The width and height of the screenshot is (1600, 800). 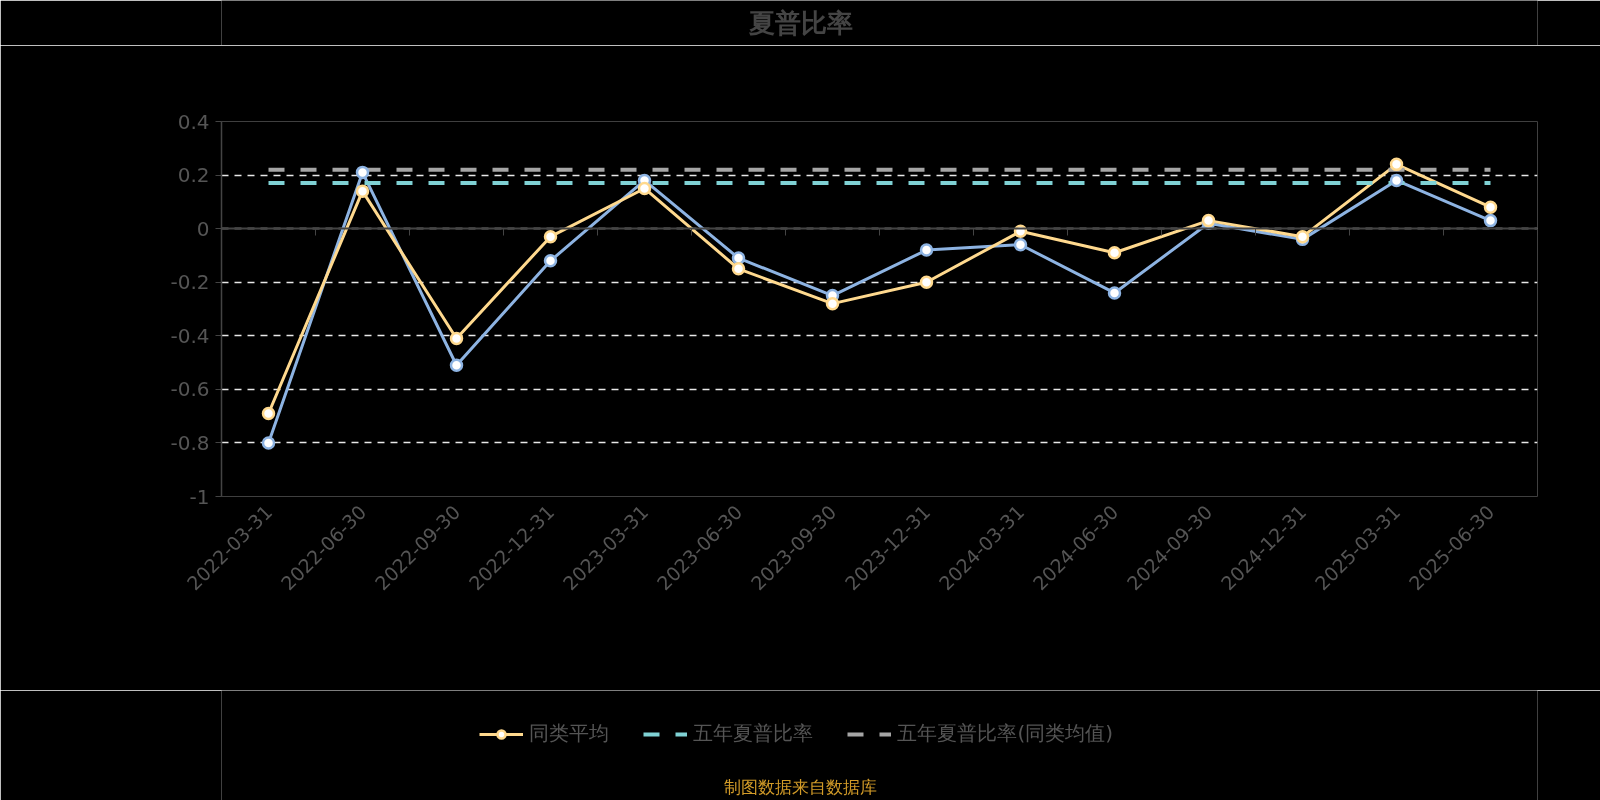 What do you see at coordinates (190, 282) in the screenshot?
I see `y-tick-label: -0.2` at bounding box center [190, 282].